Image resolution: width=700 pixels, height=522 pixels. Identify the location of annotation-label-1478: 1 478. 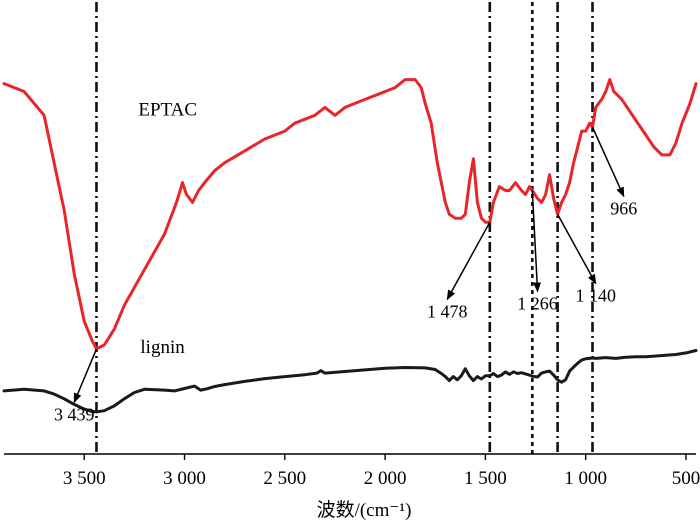
(447, 311).